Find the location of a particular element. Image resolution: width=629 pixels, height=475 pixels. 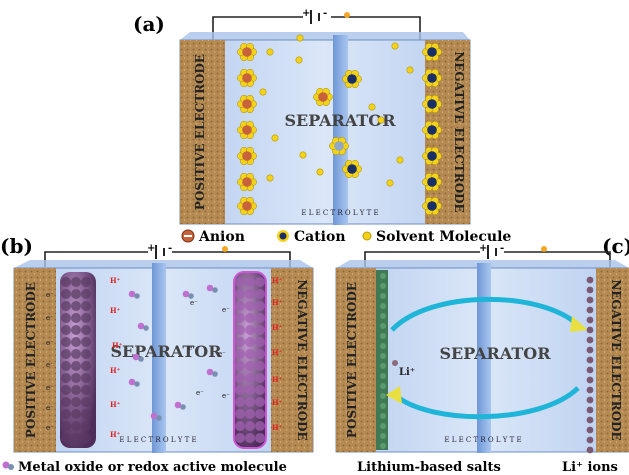

positive-electrode-c is located at coordinates (356, 360).